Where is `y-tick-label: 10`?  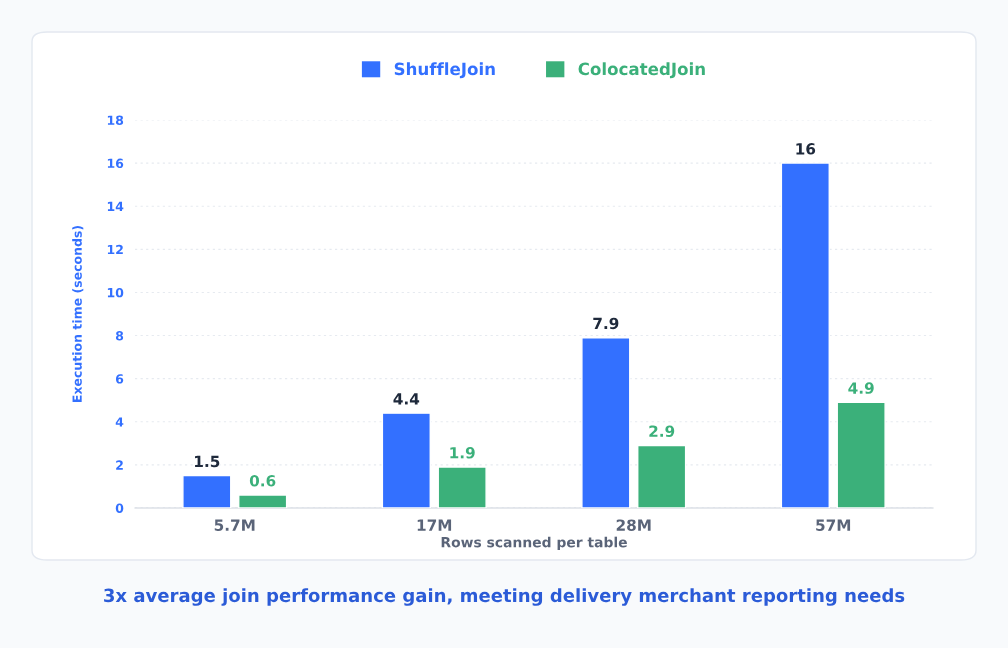
y-tick-label: 10 is located at coordinates (115, 292).